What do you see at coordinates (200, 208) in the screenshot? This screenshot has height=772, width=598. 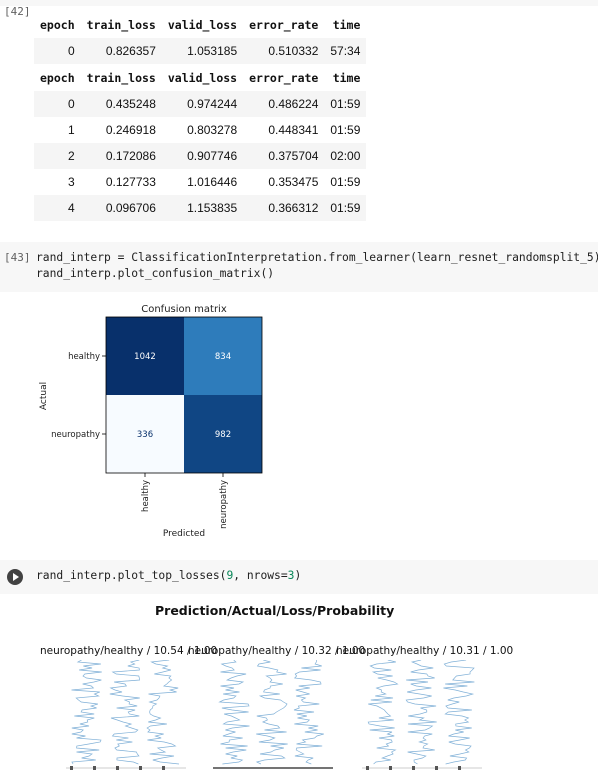 I see `table-row: 4 0.096706 1.153835 0.366312 01:59` at bounding box center [200, 208].